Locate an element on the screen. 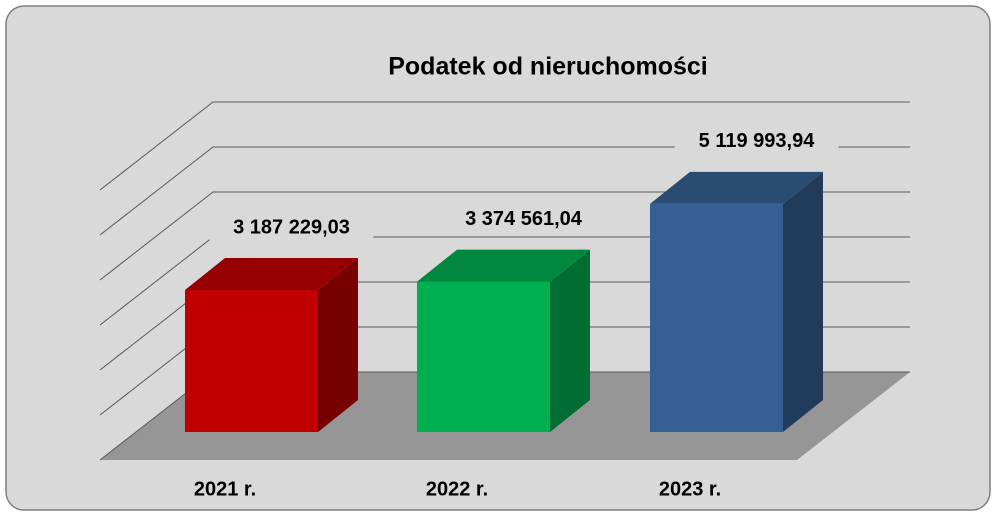  value-label: 5 119 993,94 is located at coordinates (757, 141).